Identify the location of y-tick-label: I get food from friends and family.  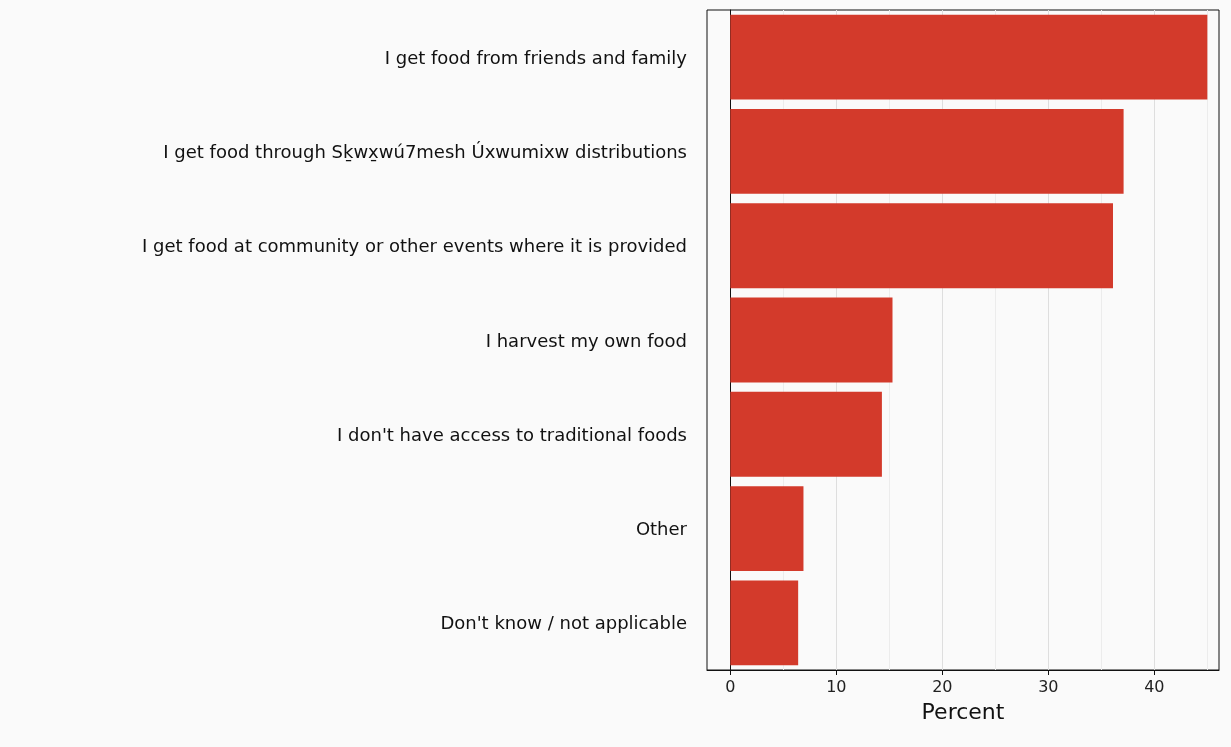
(536, 57).